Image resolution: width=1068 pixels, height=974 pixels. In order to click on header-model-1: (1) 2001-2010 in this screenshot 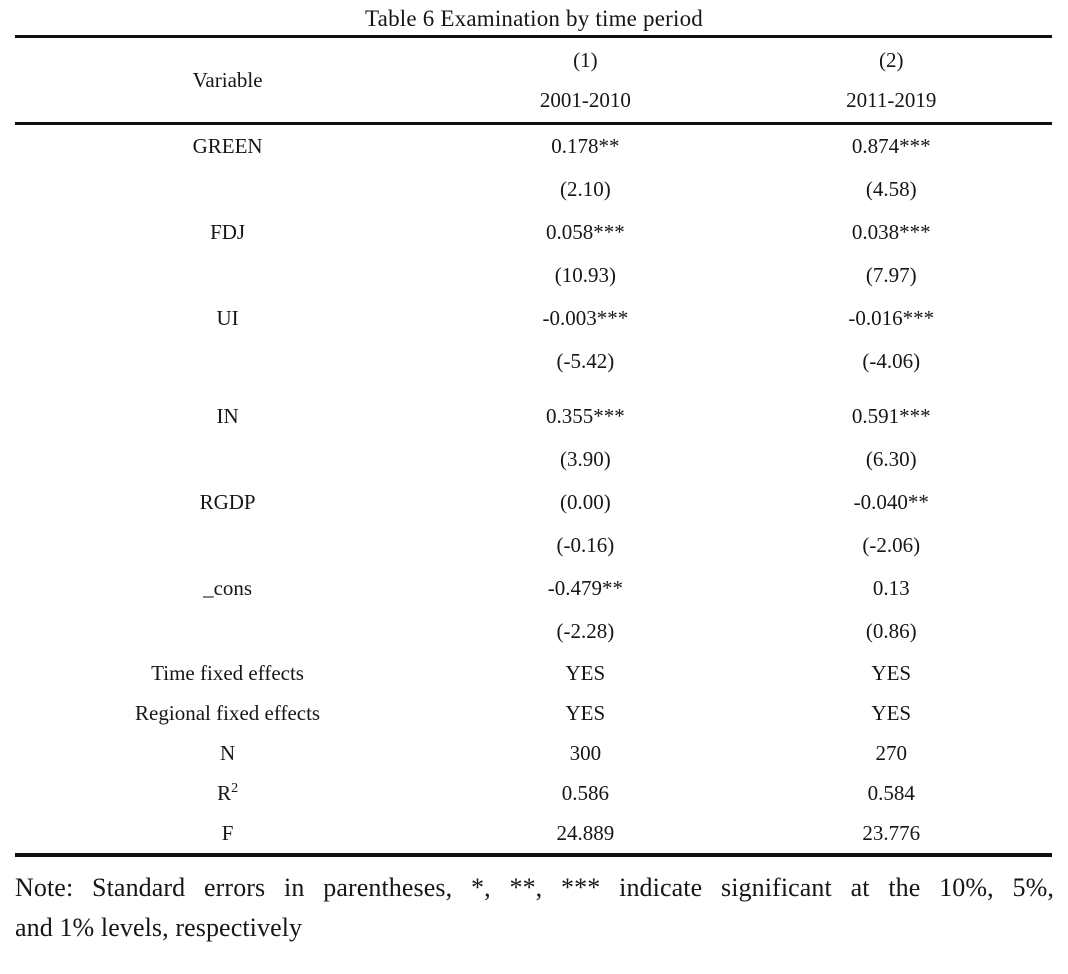, I will do `click(585, 80)`.